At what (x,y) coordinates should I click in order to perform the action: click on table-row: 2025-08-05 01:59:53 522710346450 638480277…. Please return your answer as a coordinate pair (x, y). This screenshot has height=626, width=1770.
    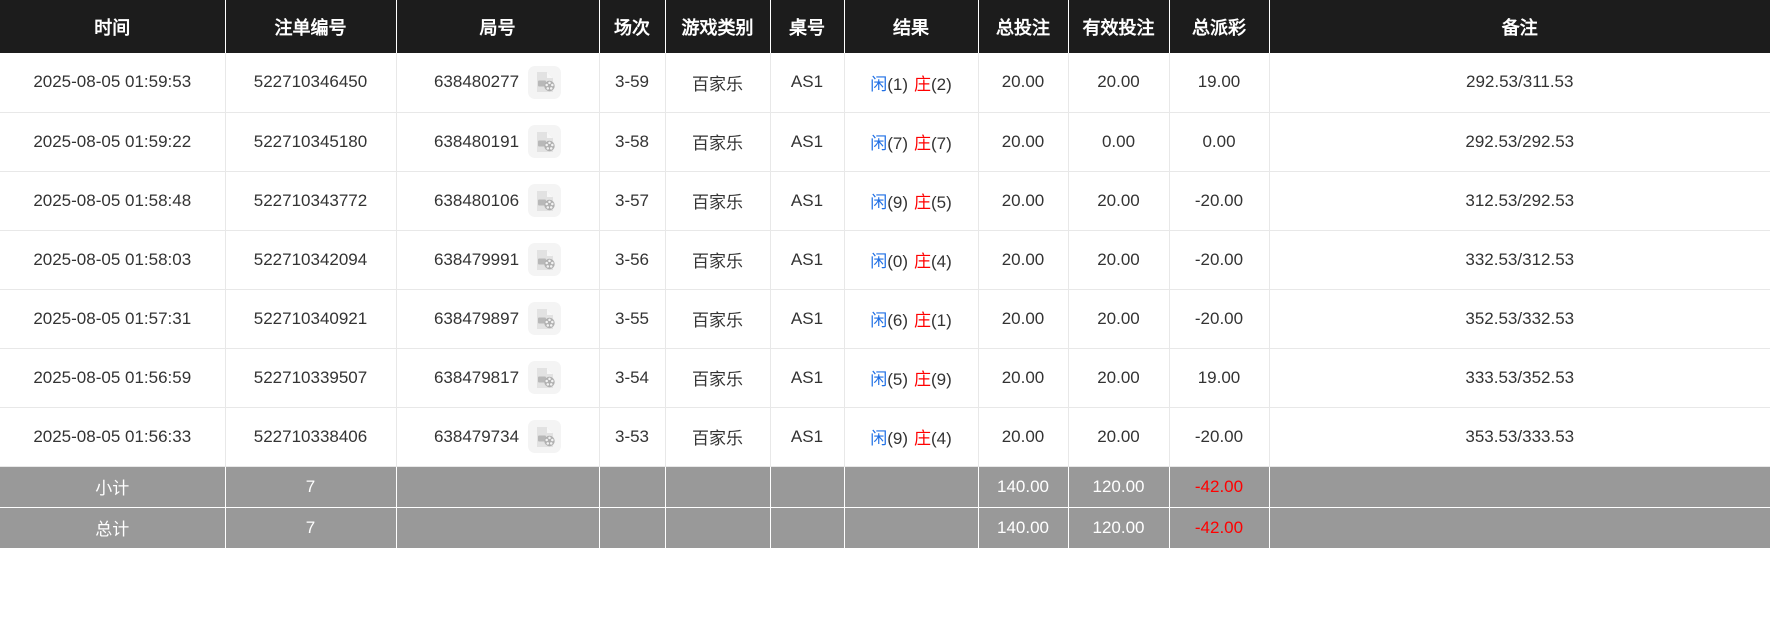
    Looking at the image, I should click on (885, 83).